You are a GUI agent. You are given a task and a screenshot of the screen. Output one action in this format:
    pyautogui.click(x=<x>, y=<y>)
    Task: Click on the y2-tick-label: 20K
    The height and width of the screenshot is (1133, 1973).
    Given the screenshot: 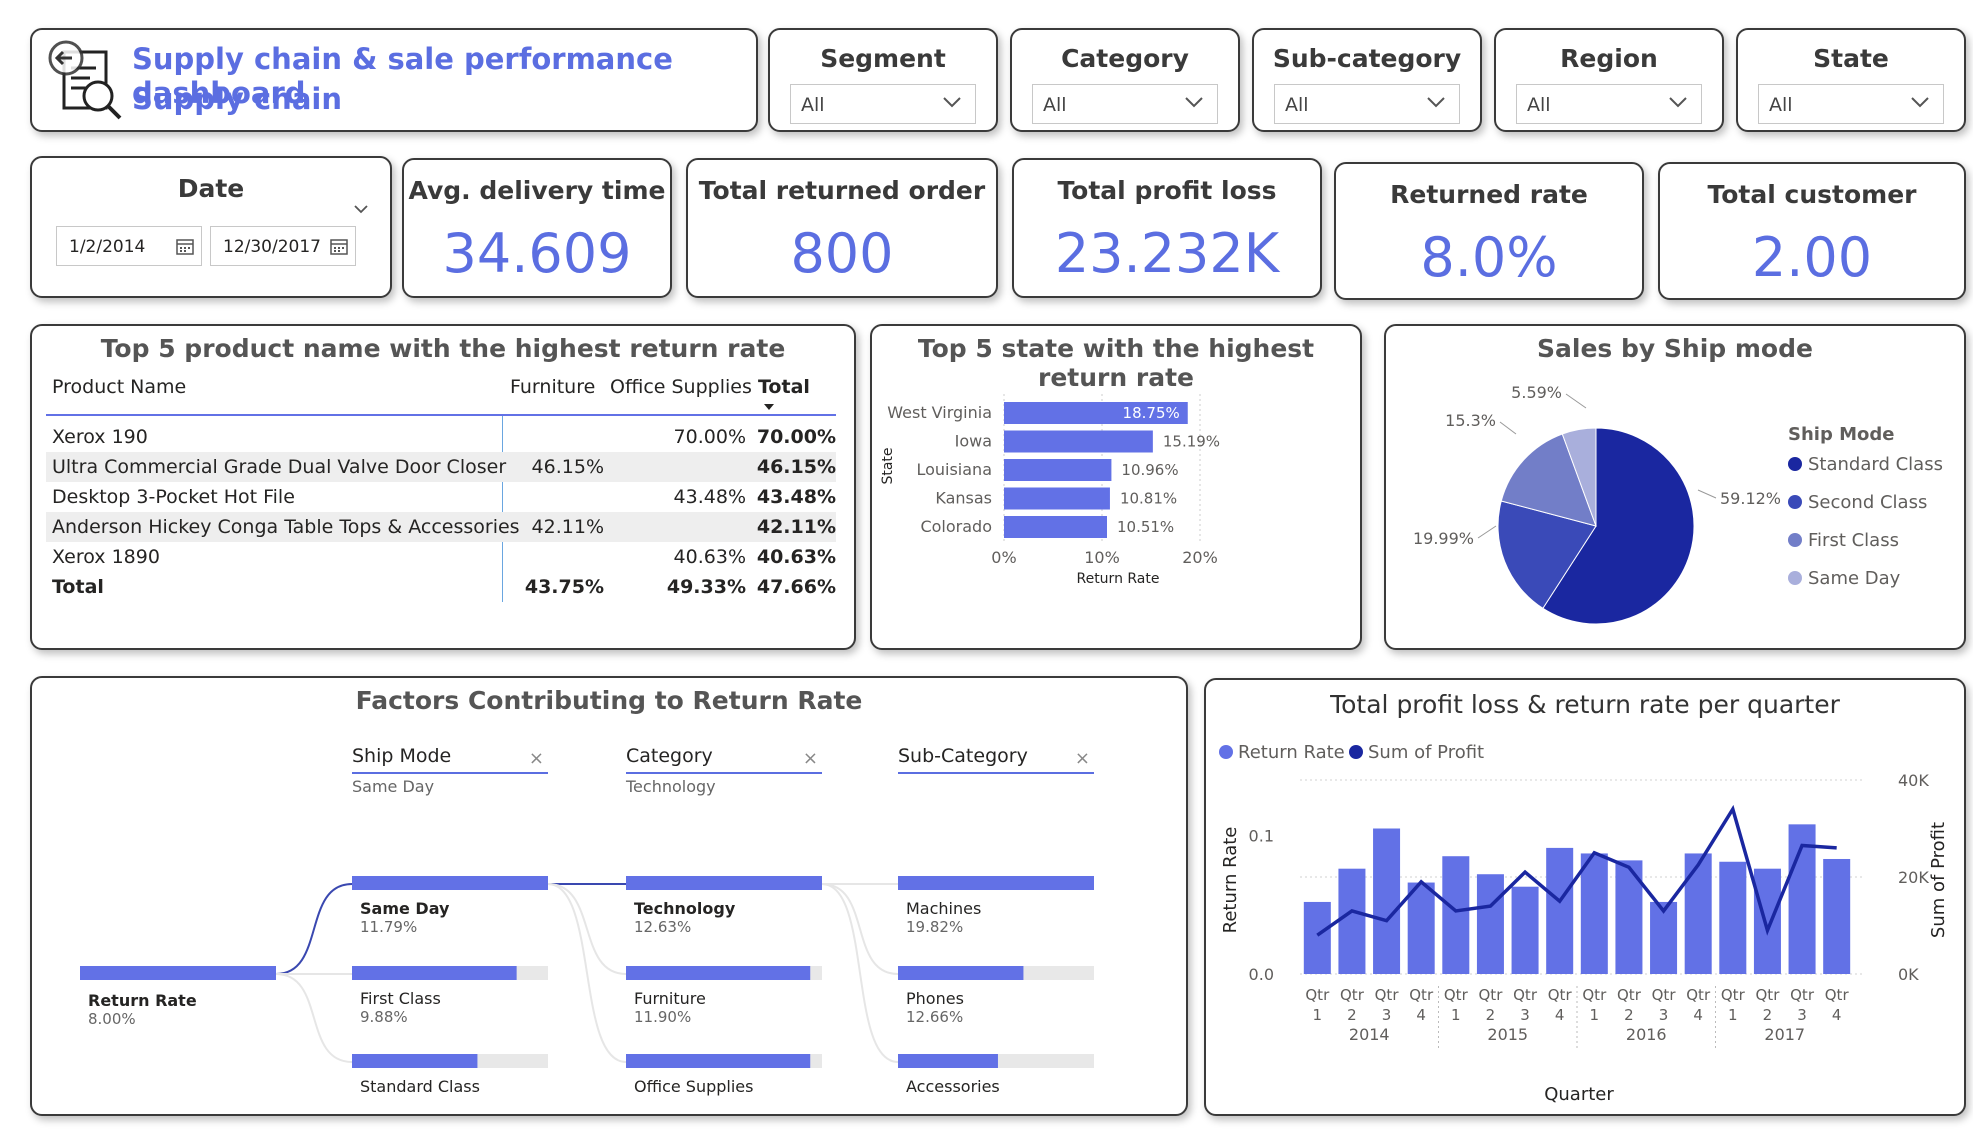 What is the action you would take?
    pyautogui.click(x=1913, y=877)
    